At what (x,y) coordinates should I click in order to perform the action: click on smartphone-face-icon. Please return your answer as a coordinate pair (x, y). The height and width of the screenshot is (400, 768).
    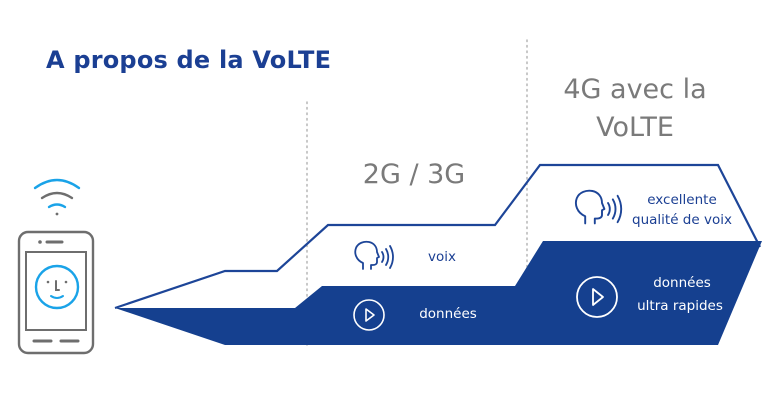
    Looking at the image, I should click on (56, 292).